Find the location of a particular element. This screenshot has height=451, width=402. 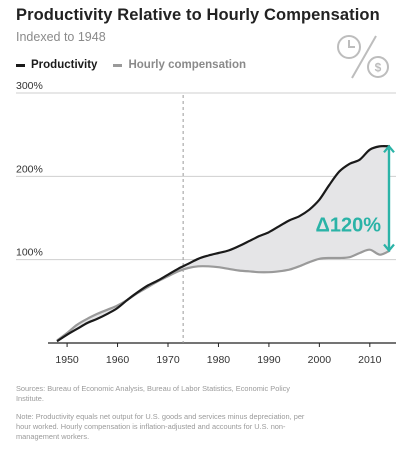

legend-swatch-compensation is located at coordinates (118, 65).